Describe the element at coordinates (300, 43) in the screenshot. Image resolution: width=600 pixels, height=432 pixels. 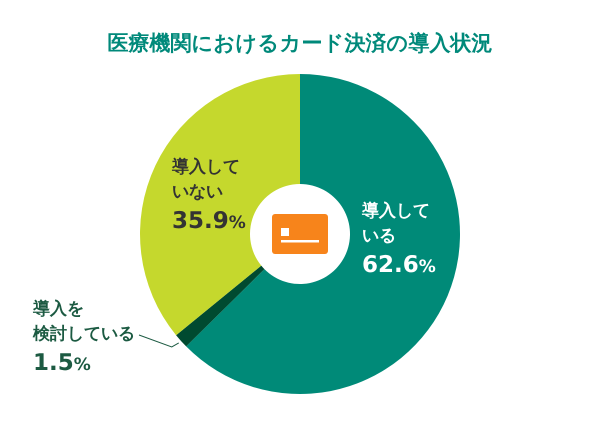
I see `chart-title: 医療機関におけるカード決済の導入状況` at that location.